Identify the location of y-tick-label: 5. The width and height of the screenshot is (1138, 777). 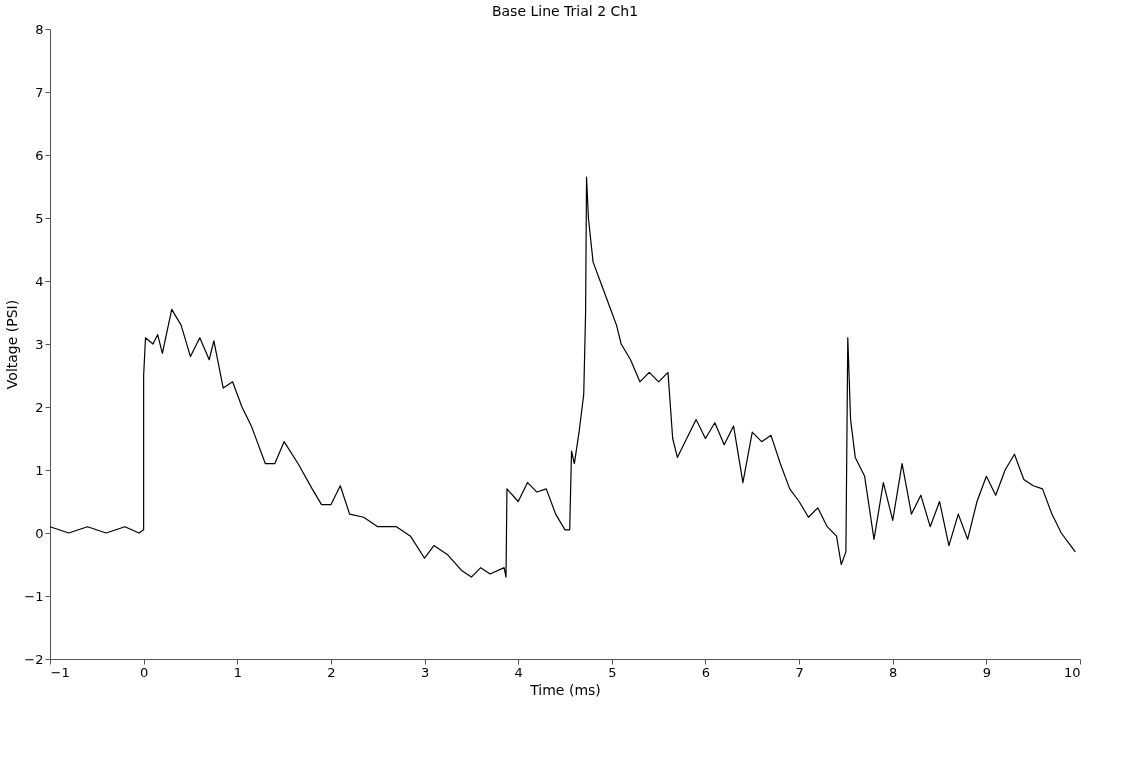
(39, 218).